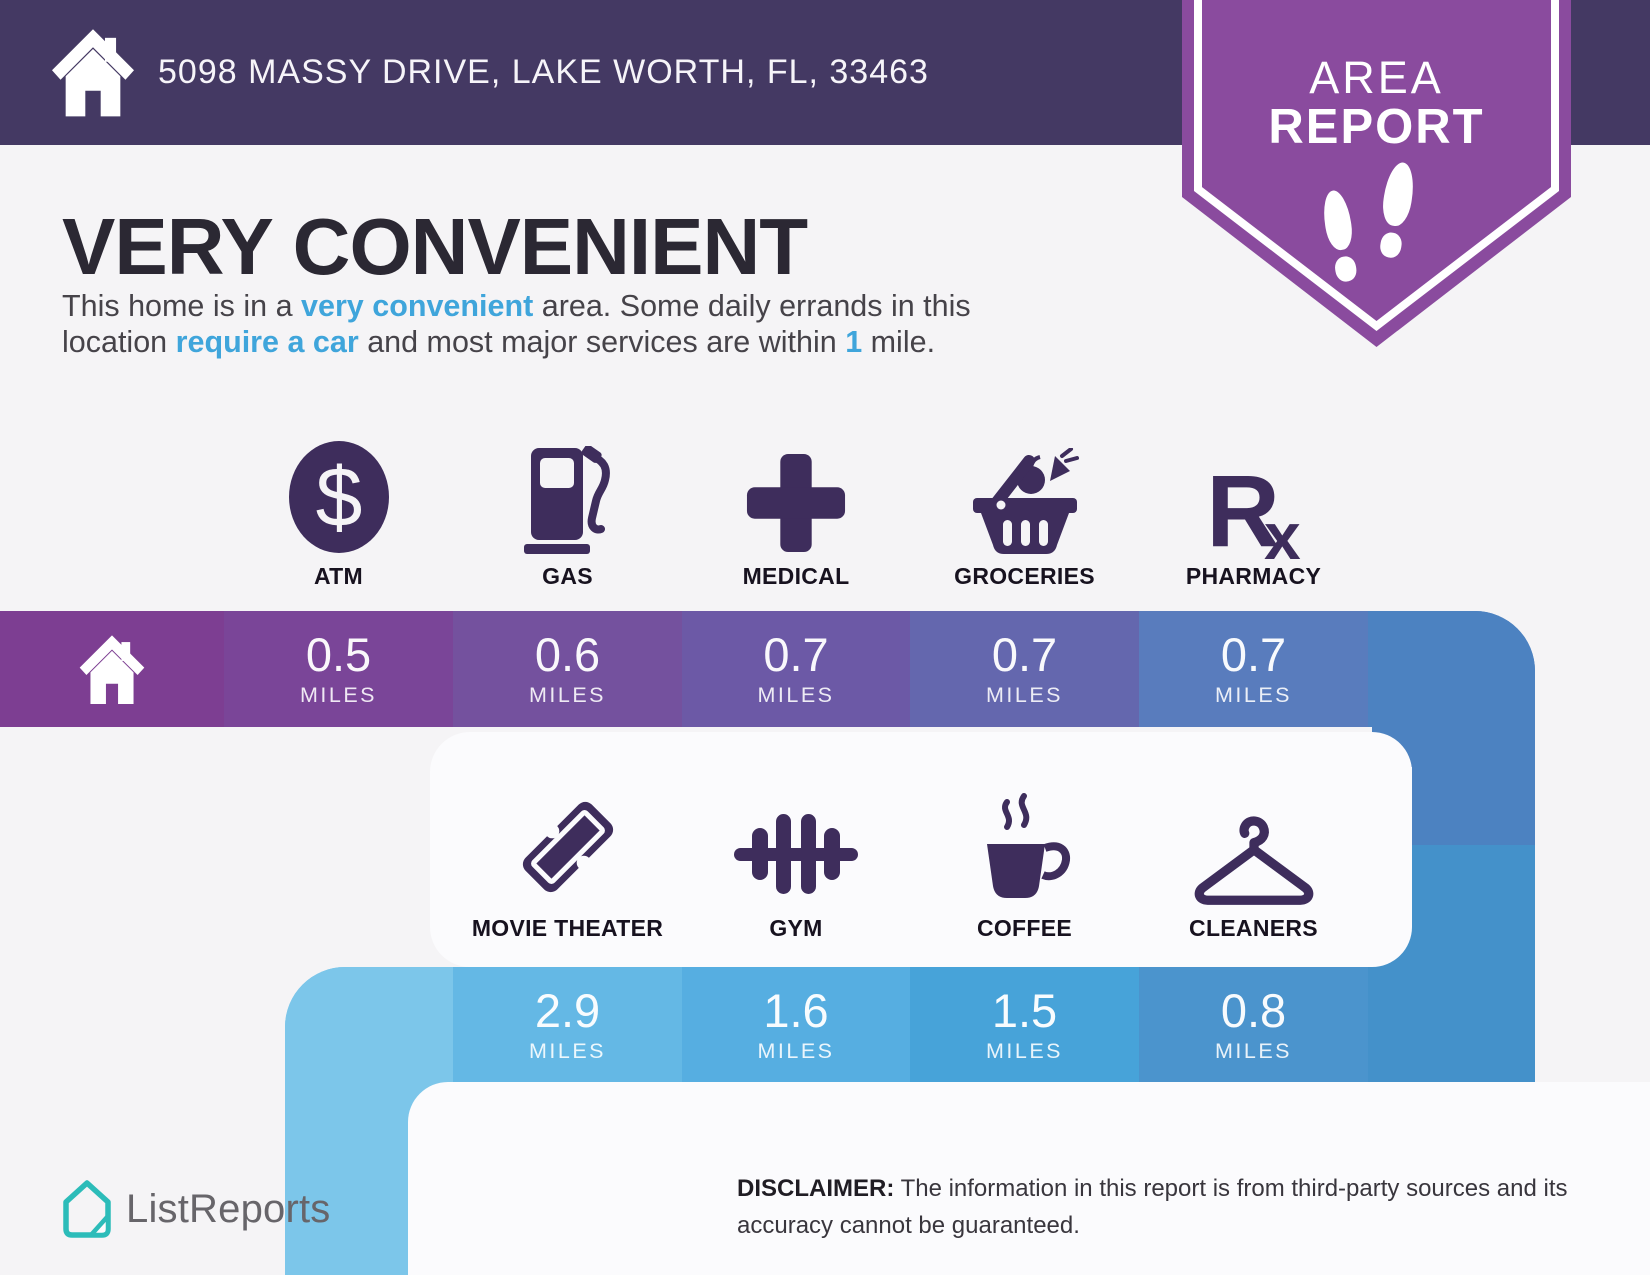 This screenshot has height=1275, width=1650. Describe the element at coordinates (1451, 1024) in the screenshot. I see `bar2-tail-segment` at that location.